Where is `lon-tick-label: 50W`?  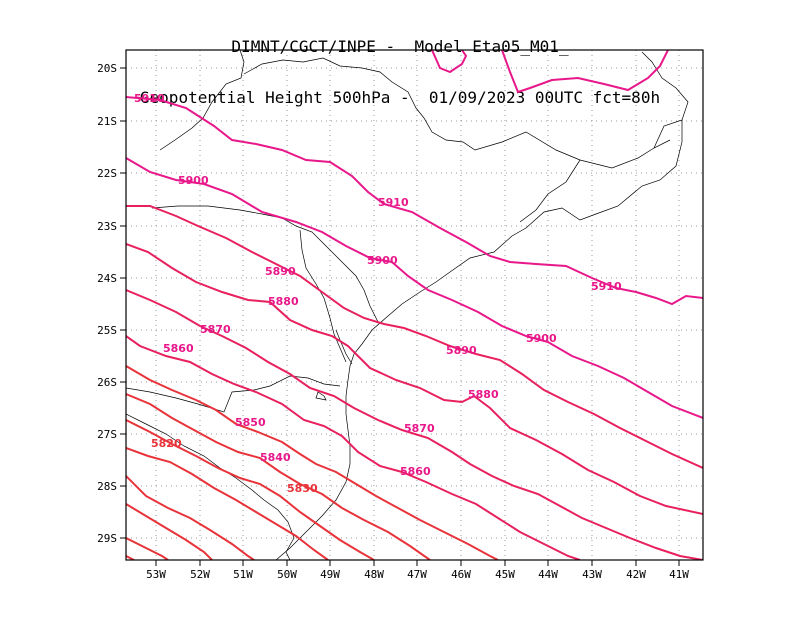 lon-tick-label: 50W is located at coordinates (287, 574).